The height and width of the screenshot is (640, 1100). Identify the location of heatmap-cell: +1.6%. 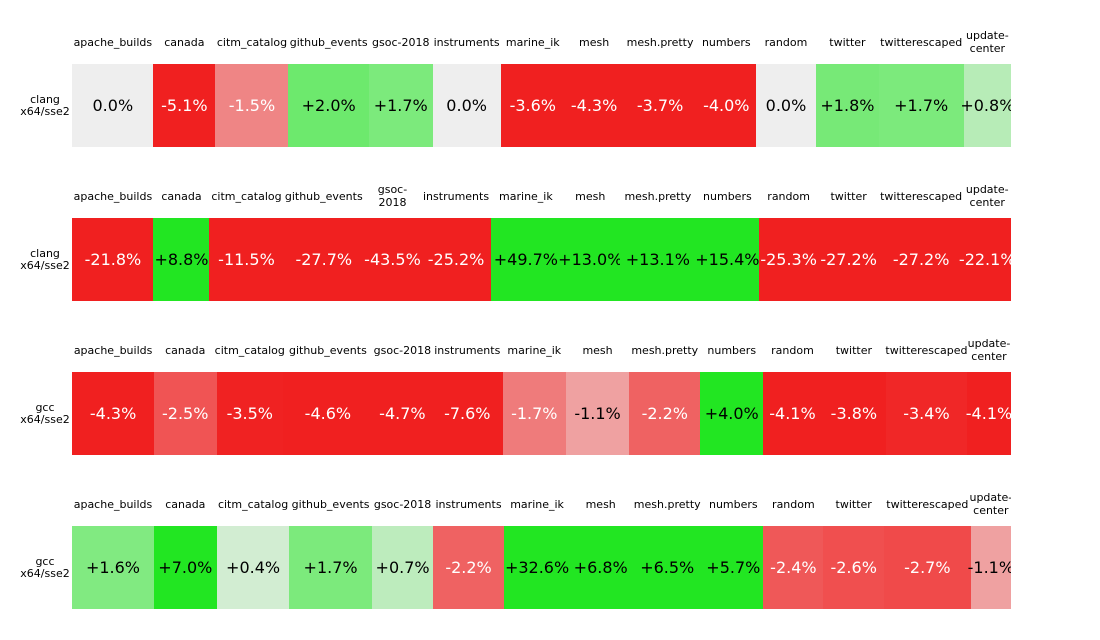
(113, 567).